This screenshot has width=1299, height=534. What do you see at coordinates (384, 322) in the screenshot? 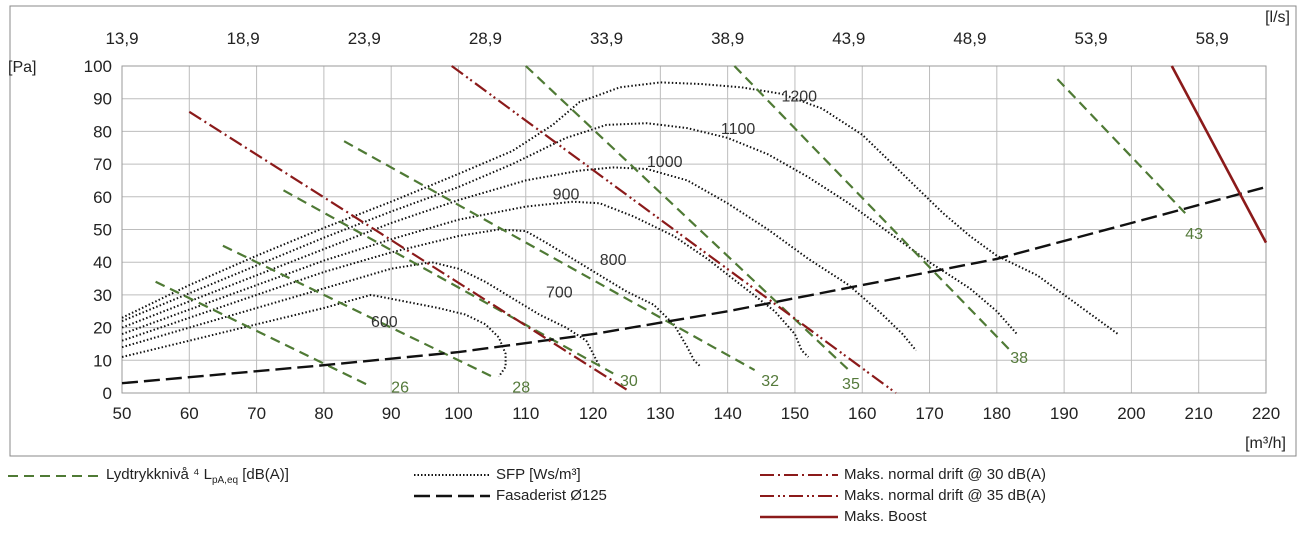
I see `sfp-label-600: 600` at bounding box center [384, 322].